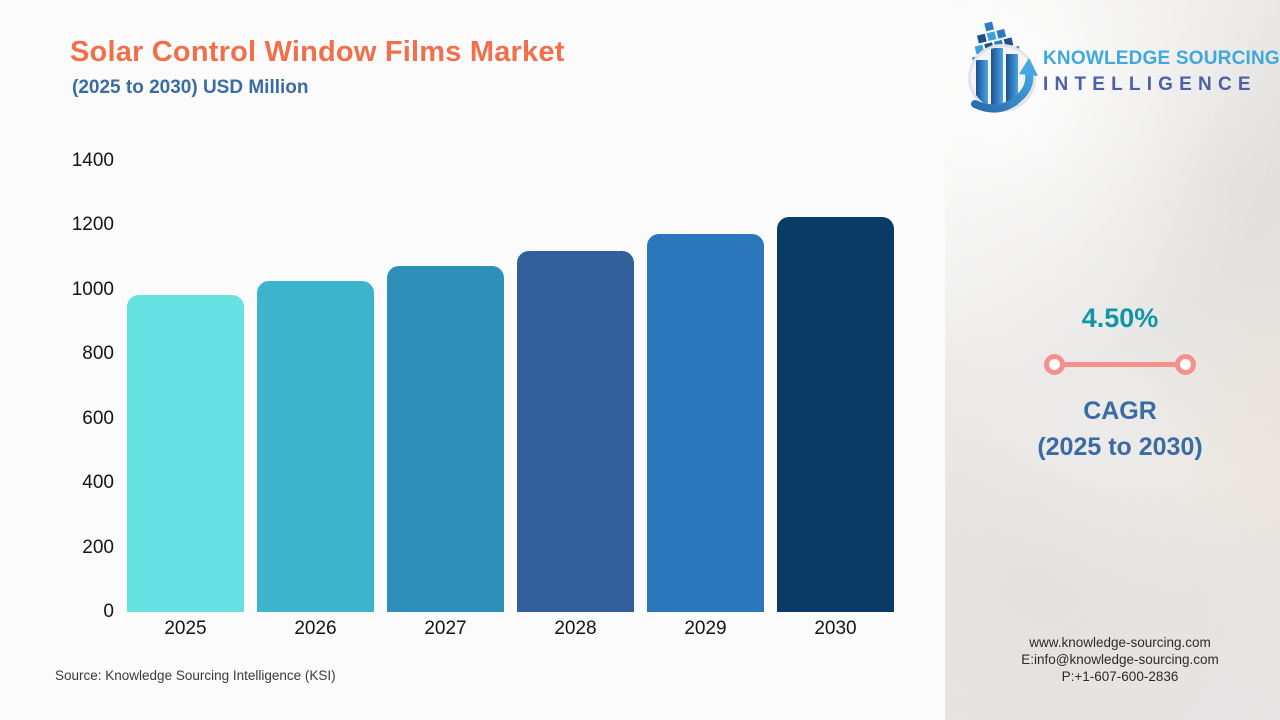 This screenshot has height=720, width=1280. What do you see at coordinates (1120, 676) in the screenshot?
I see `contact-phone: P:+1-607-600-2836` at bounding box center [1120, 676].